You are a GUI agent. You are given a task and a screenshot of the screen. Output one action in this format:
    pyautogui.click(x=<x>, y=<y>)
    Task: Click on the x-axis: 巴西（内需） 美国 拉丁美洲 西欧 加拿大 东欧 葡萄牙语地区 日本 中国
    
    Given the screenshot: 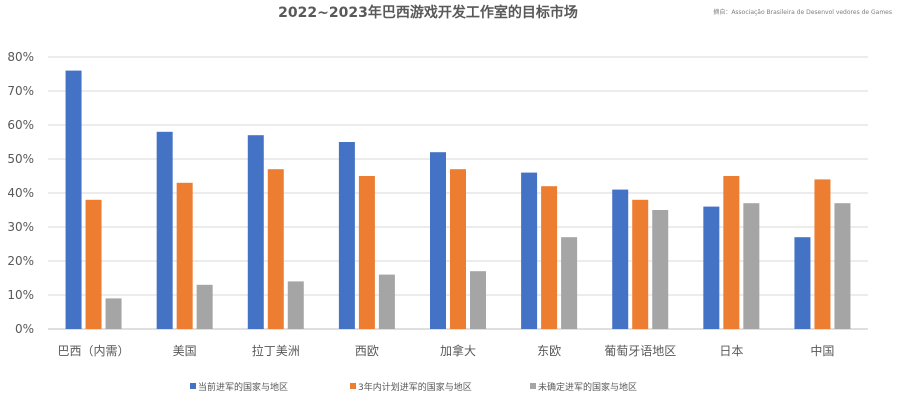 What is the action you would take?
    pyautogui.click(x=446, y=350)
    